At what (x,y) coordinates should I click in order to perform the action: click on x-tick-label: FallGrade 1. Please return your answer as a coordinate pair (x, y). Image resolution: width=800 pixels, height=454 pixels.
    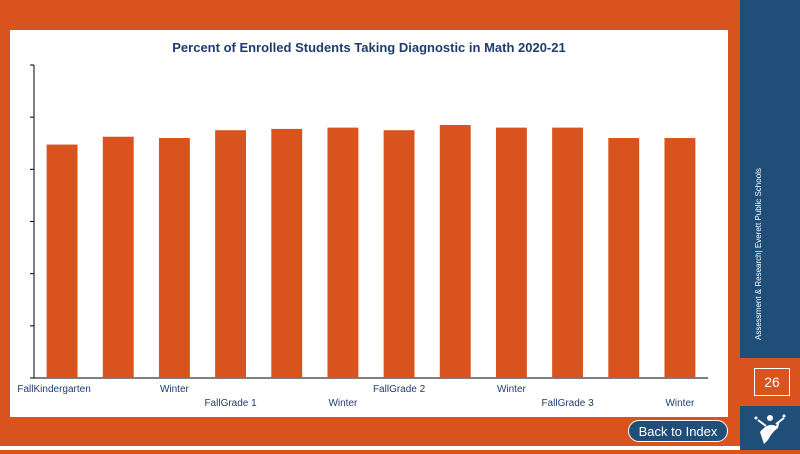
    Looking at the image, I should click on (230, 403).